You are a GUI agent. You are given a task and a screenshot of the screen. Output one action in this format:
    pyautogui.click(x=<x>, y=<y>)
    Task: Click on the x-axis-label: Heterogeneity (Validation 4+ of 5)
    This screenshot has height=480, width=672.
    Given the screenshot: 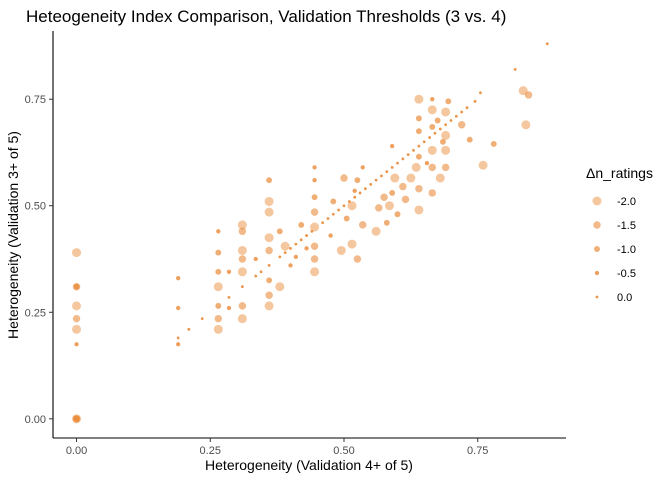 What is the action you would take?
    pyautogui.click(x=309, y=465)
    